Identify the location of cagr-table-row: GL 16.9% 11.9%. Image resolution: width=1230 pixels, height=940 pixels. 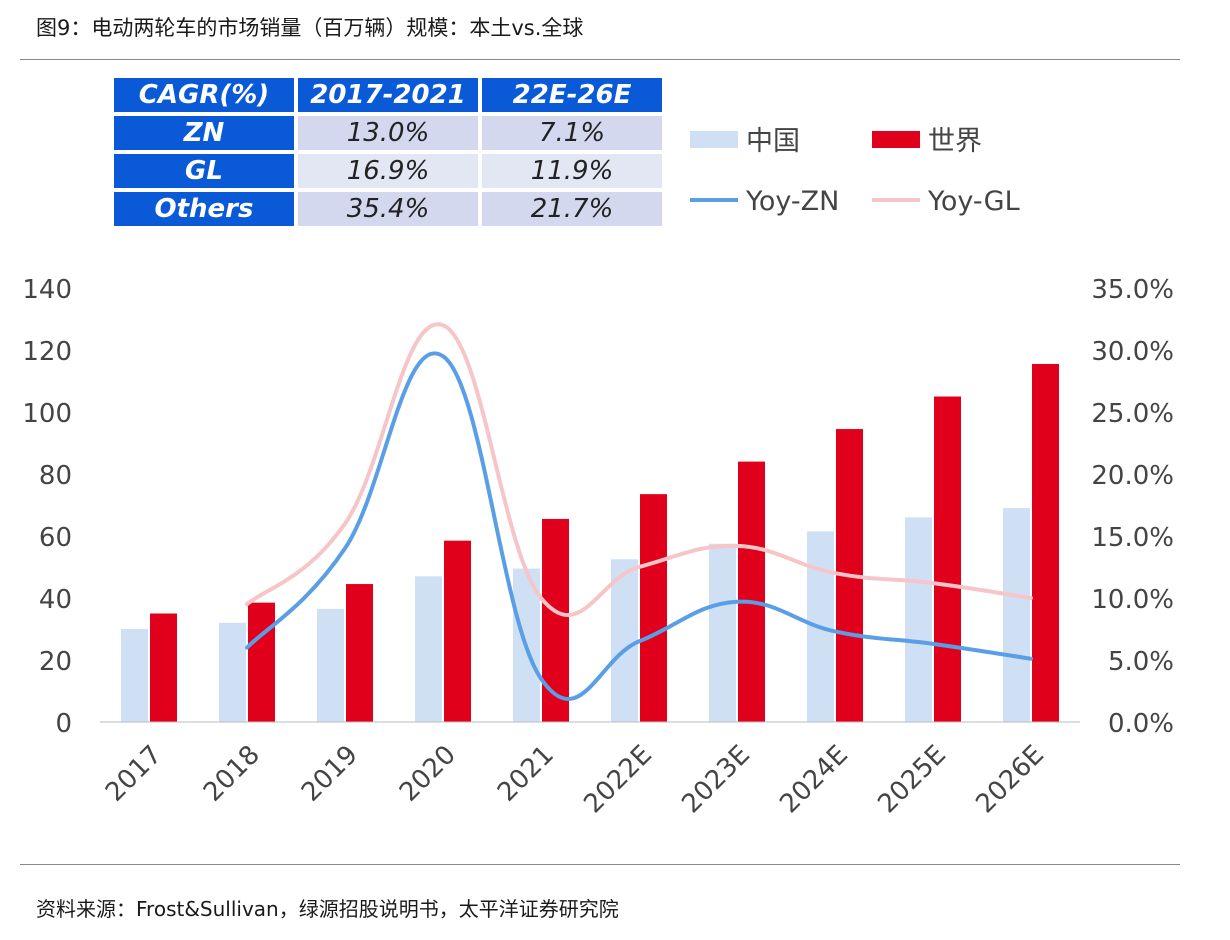
(388, 171).